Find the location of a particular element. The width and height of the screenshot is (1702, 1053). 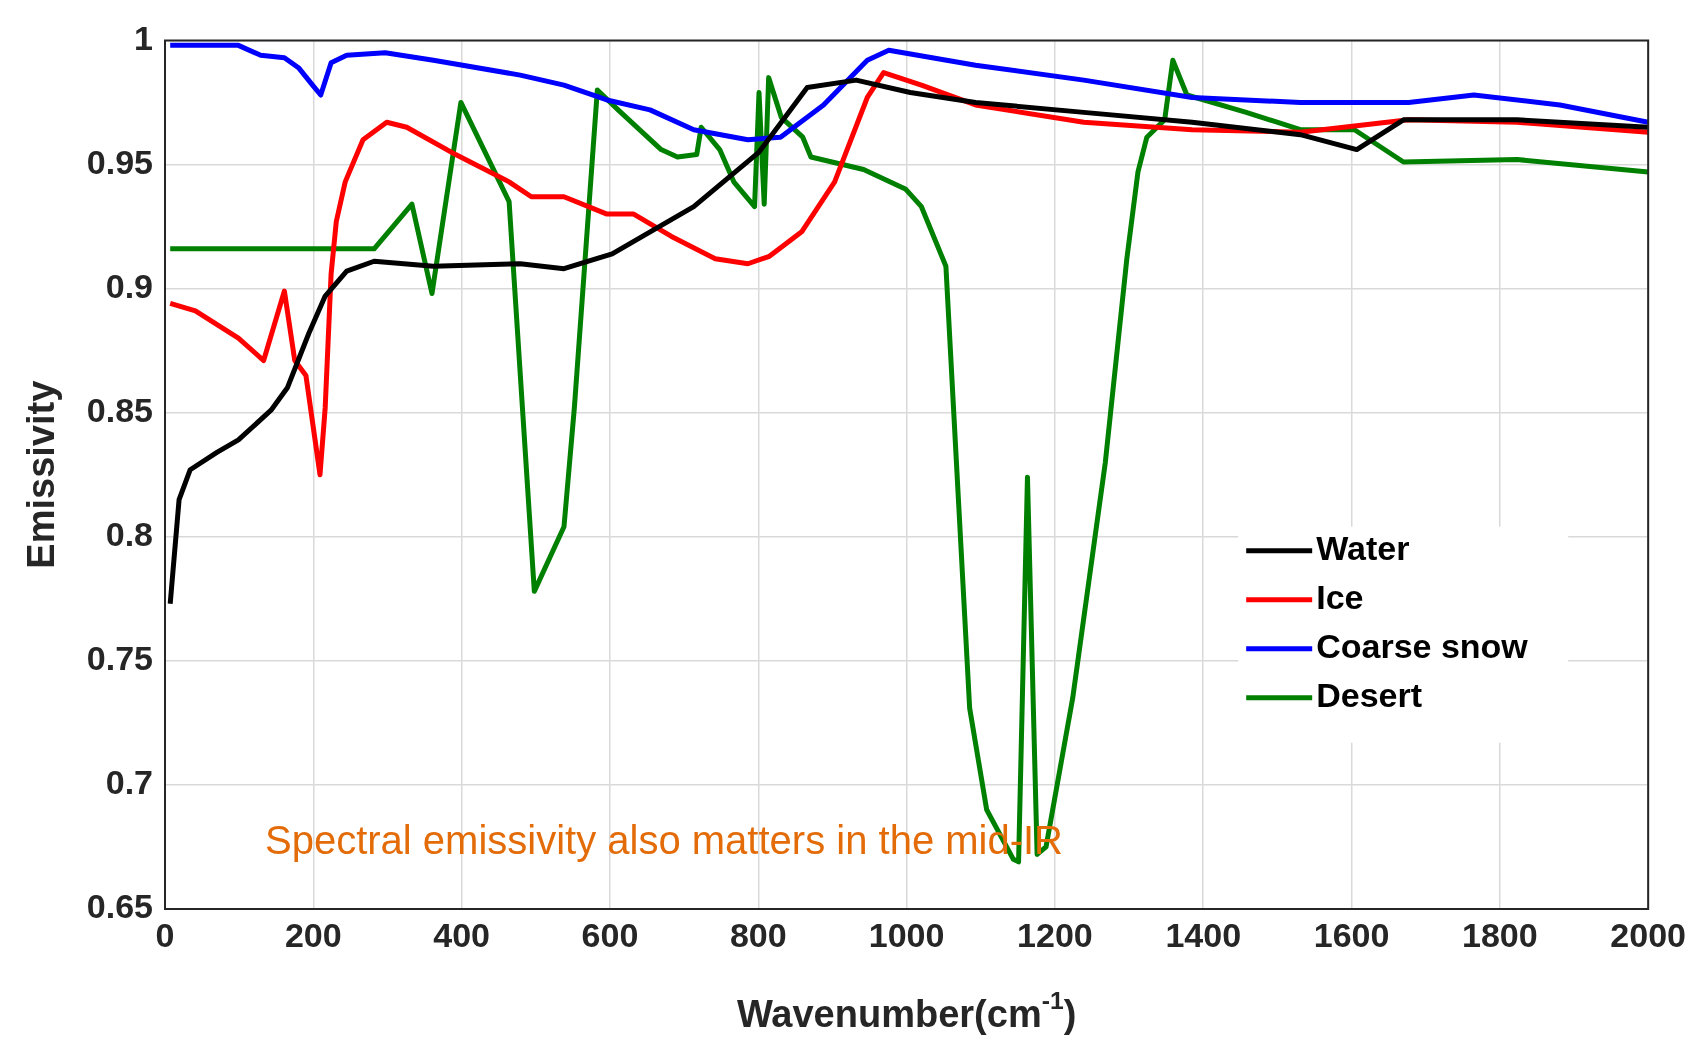

x-tick-label: 1600 is located at coordinates (1351, 934).